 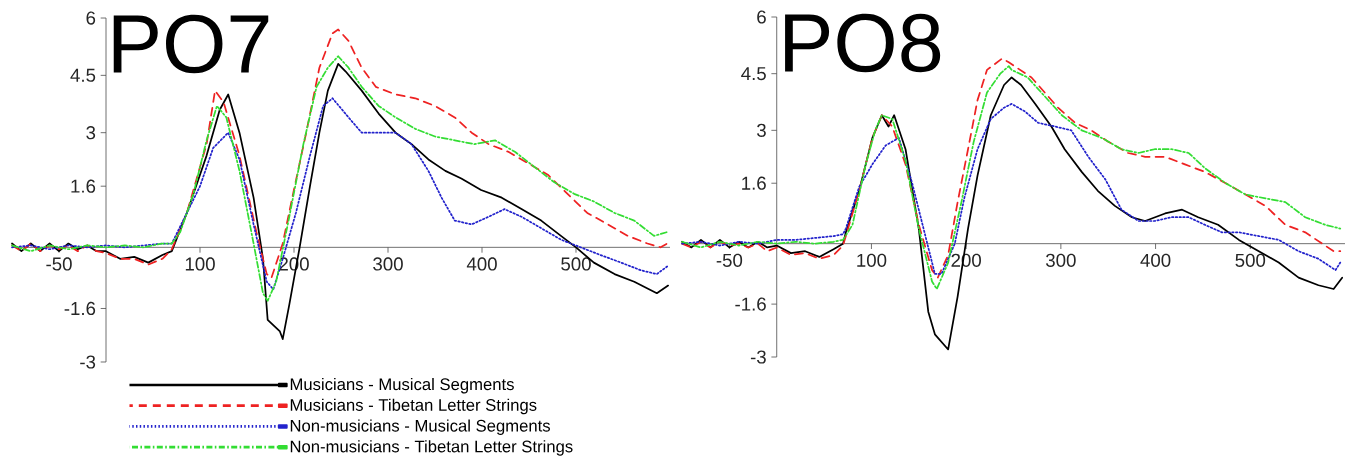 What do you see at coordinates (413, 406) in the screenshot?
I see `legend-label: Musicians - Tibetan Letter Strings` at bounding box center [413, 406].